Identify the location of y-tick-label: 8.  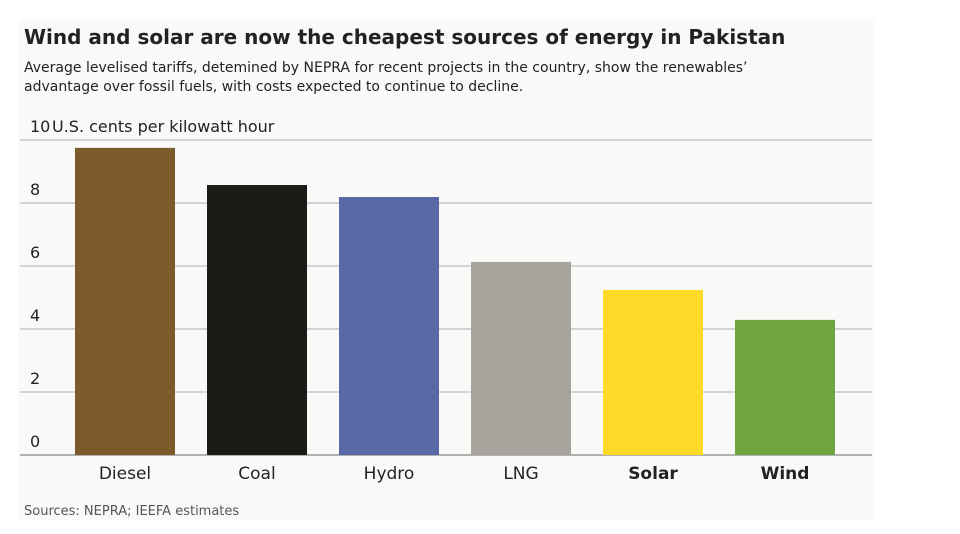
(35, 189).